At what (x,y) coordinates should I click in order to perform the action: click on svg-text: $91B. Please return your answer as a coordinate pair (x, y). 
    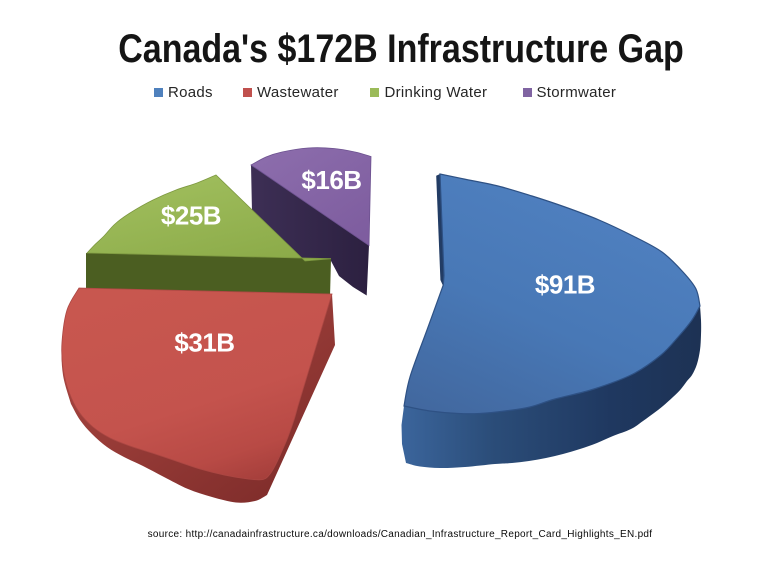
    Looking at the image, I should click on (565, 285).